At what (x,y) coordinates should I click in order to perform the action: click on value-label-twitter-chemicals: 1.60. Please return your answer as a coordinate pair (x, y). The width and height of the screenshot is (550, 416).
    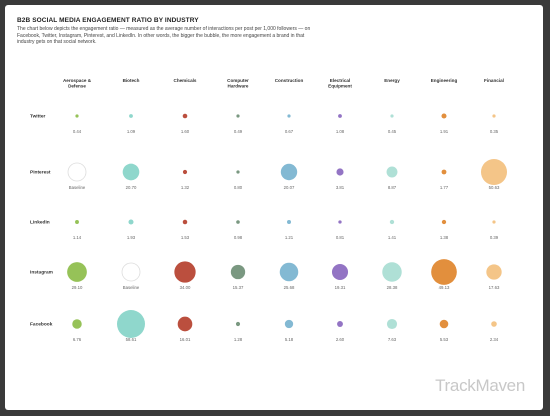
    Looking at the image, I should click on (185, 131).